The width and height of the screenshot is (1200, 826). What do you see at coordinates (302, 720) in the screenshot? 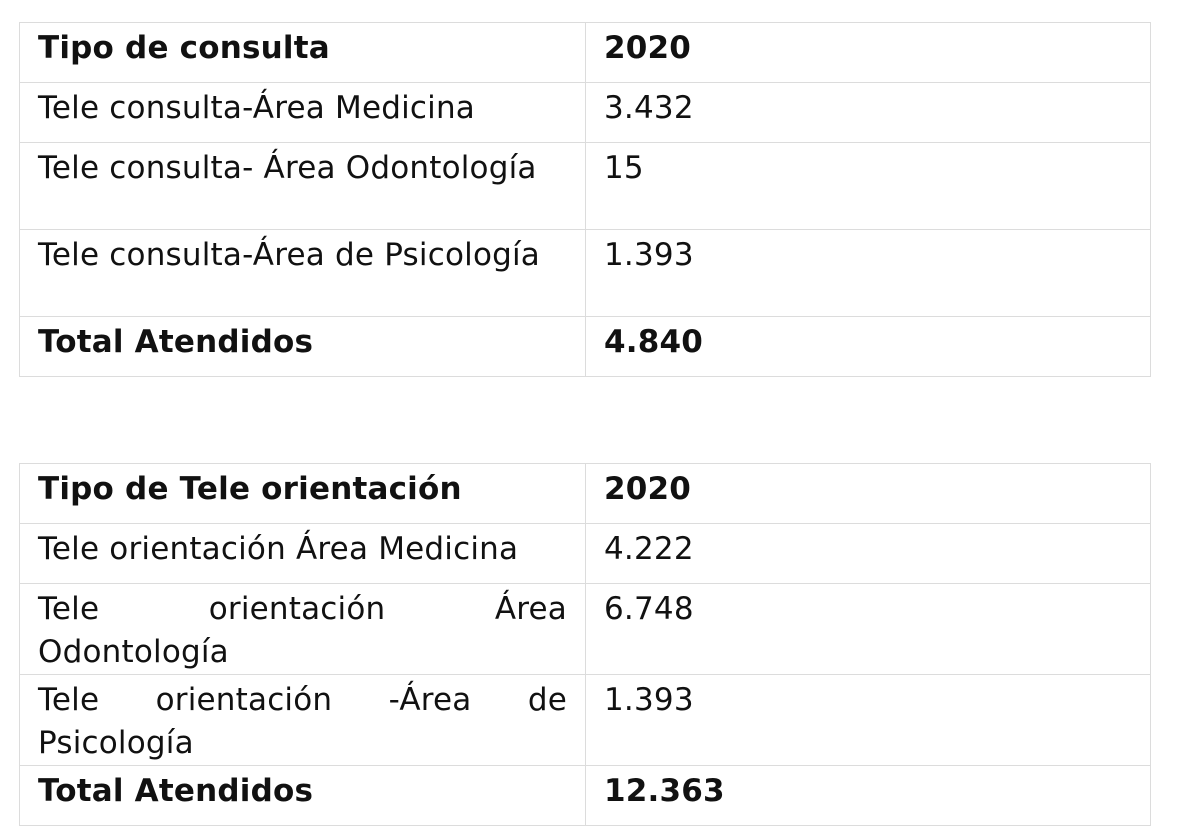
I see `row-label: Tele orientación -Área de Psicología` at bounding box center [302, 720].